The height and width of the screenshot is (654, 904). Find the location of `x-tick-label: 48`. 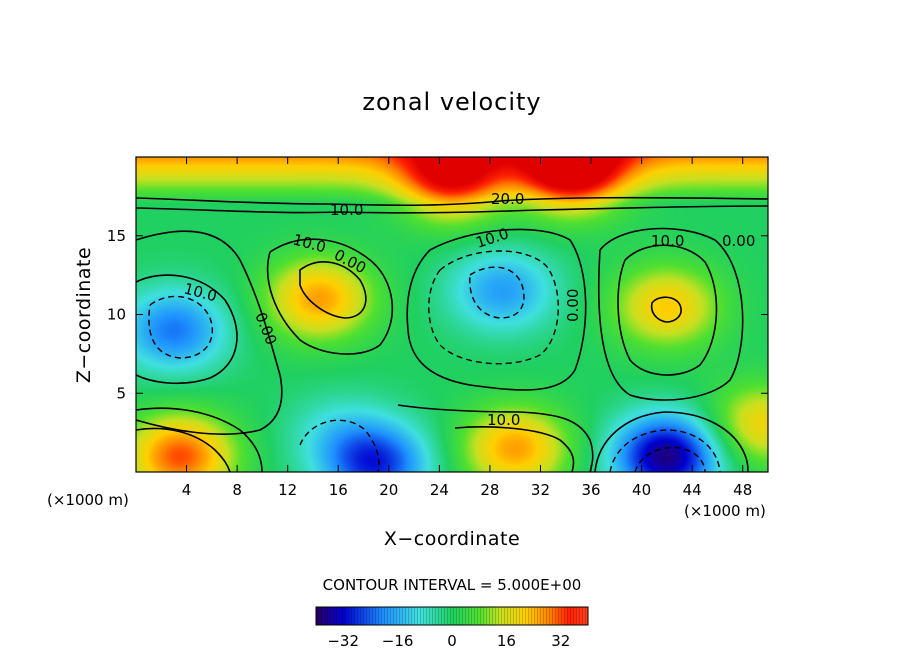

x-tick-label: 48 is located at coordinates (742, 490).